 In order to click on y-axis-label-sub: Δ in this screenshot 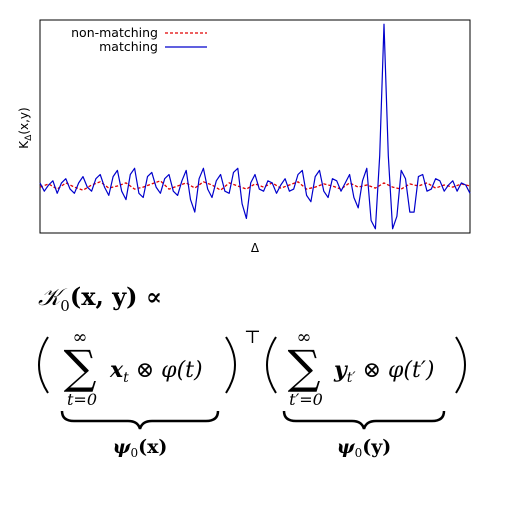, I will do `click(29, 137)`.